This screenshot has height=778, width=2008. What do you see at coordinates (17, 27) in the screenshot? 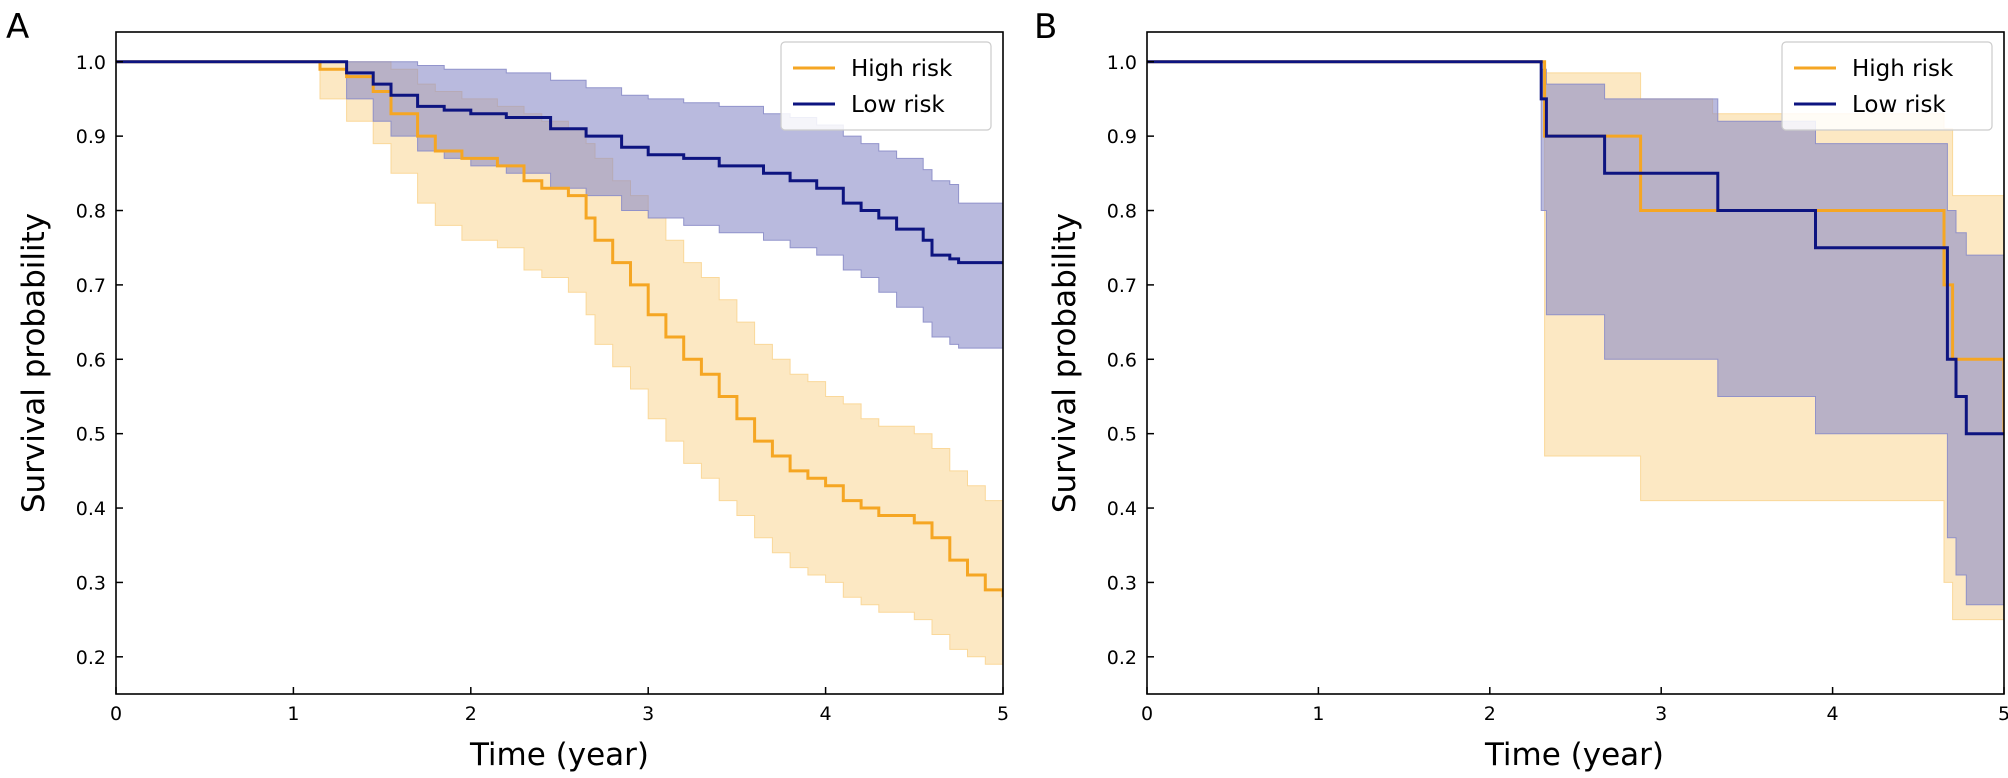
I see `panel-letter: A` at bounding box center [17, 27].